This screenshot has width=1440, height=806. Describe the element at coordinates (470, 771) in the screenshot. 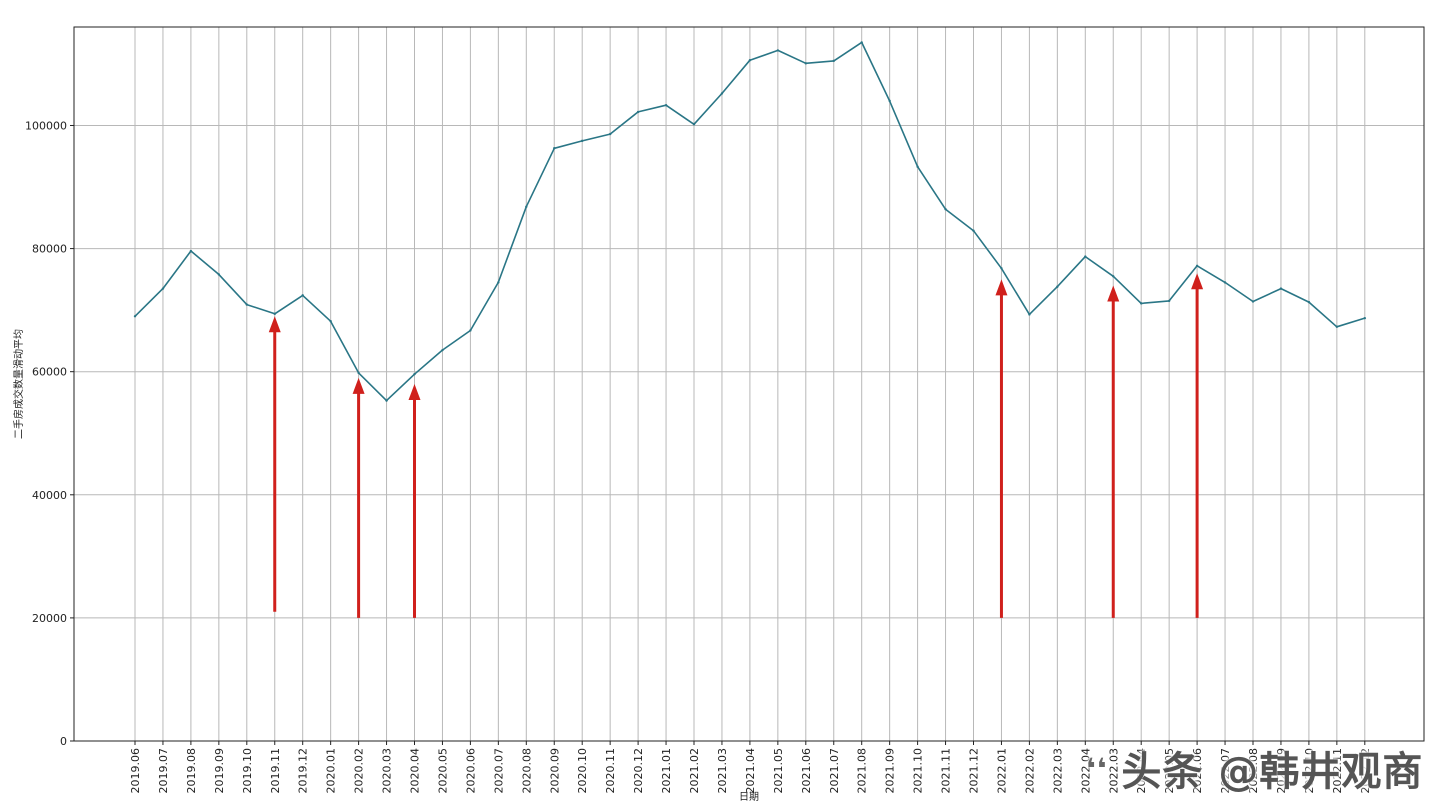

I see `x-tick-label: 2020.06` at that location.